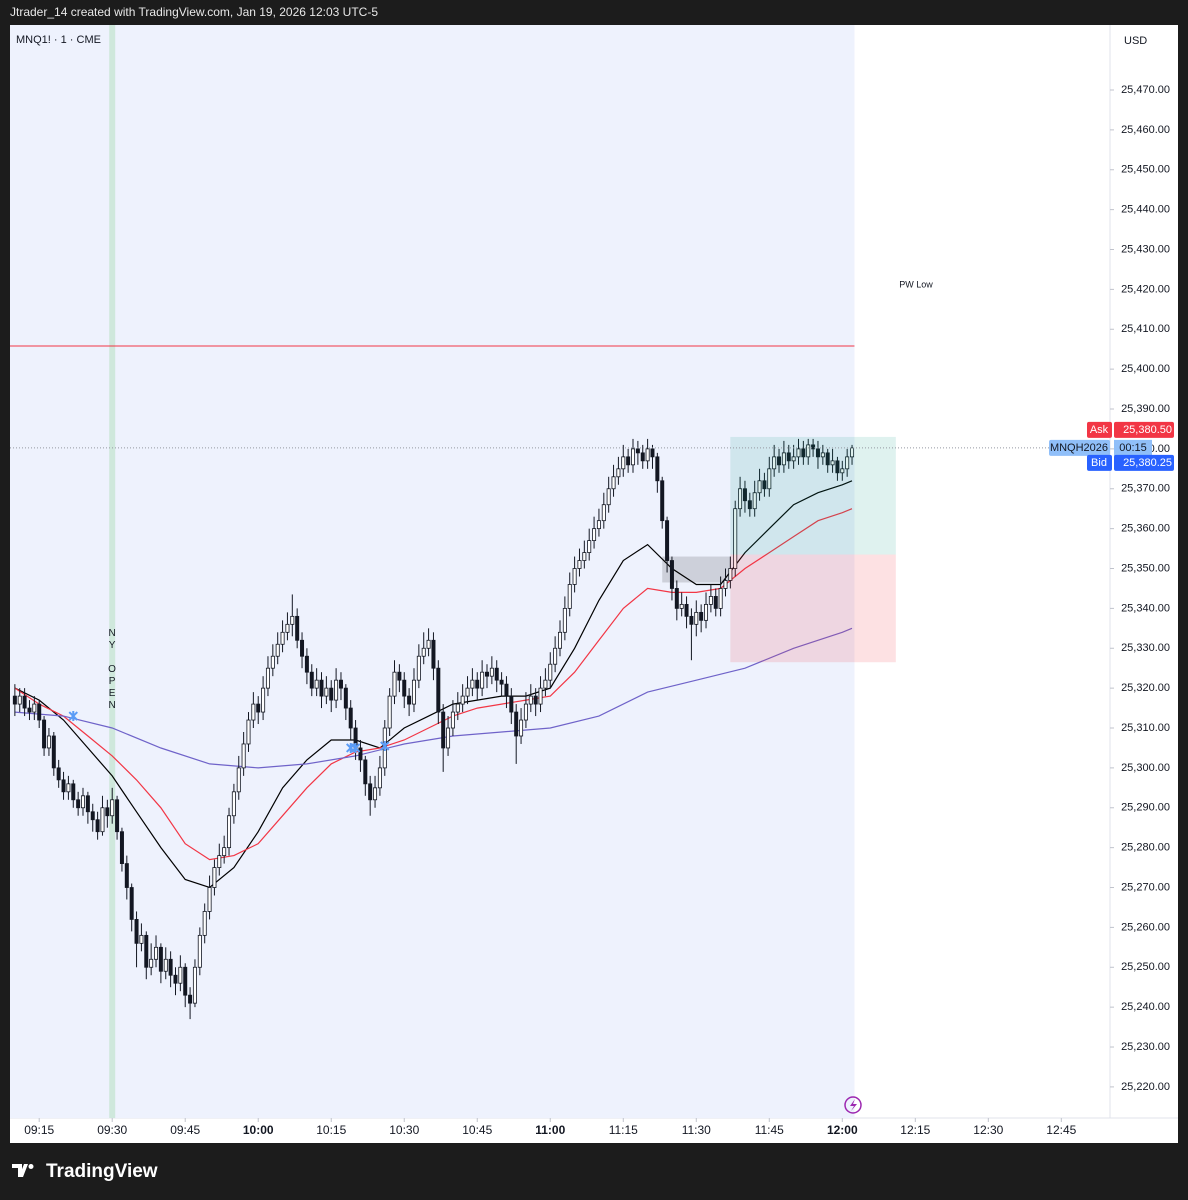  Describe the element at coordinates (477, 1130) in the screenshot. I see `x-tick-label: 10:45` at that location.